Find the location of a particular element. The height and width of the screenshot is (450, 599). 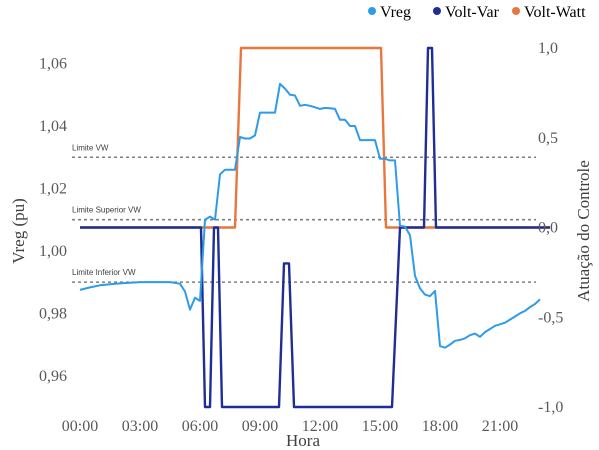

y-tick-label: 1,04 is located at coordinates (53, 126).